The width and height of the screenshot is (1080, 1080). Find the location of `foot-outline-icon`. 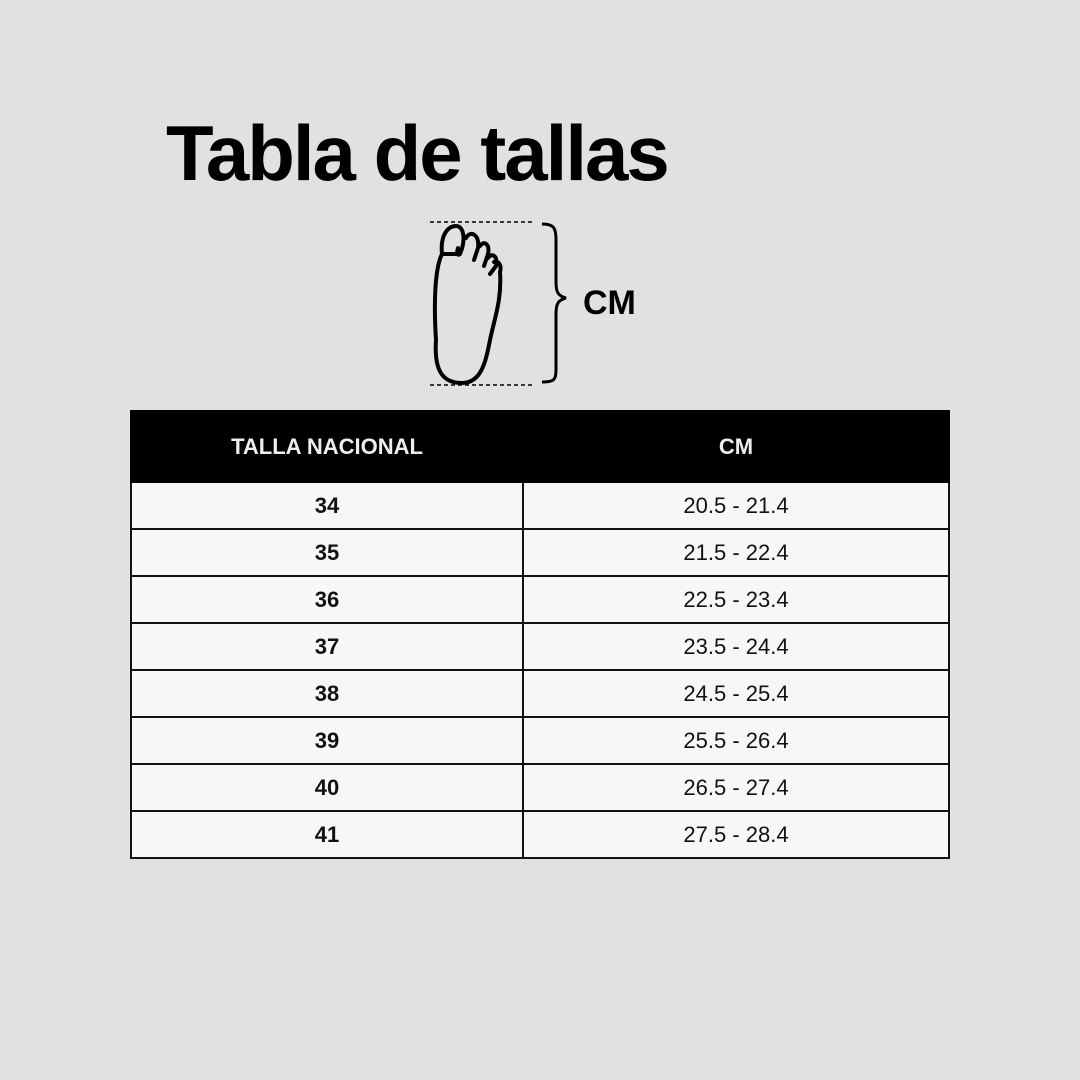

foot-outline-icon is located at coordinates (498, 303).